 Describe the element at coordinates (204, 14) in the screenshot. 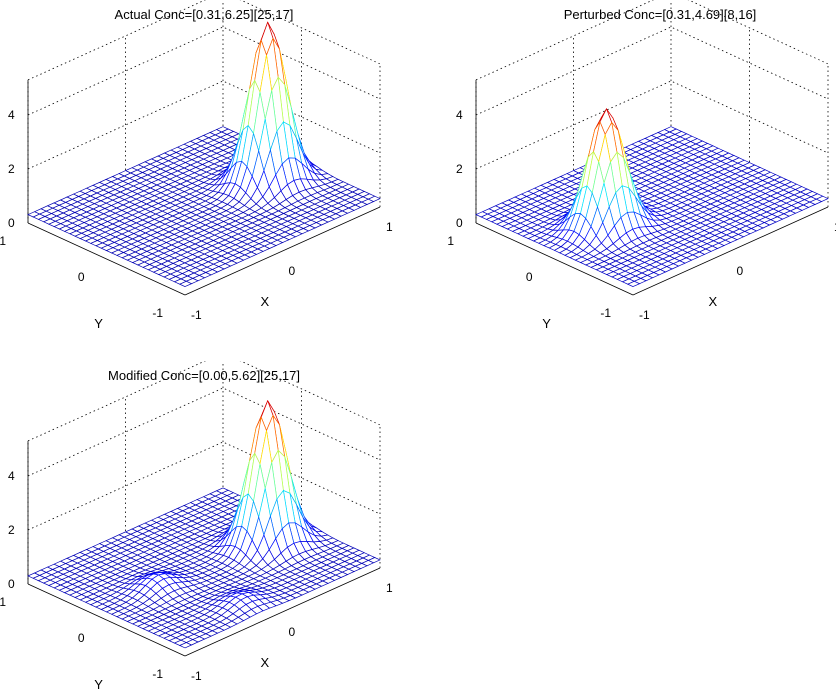

I see `plot-1-title: Actual Conc=[0.31,6.25][25,17]` at that location.